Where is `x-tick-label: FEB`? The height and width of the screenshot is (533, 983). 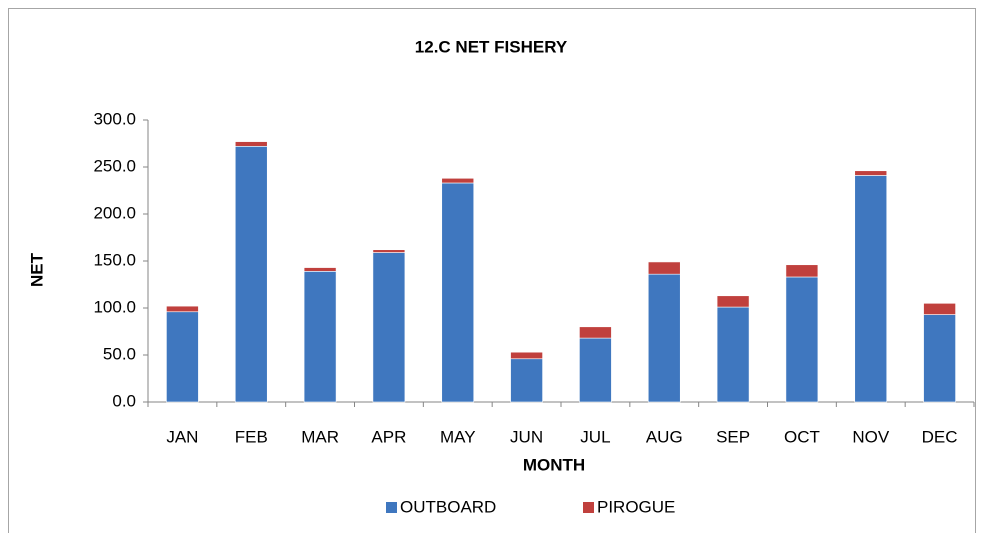 x-tick-label: FEB is located at coordinates (251, 436).